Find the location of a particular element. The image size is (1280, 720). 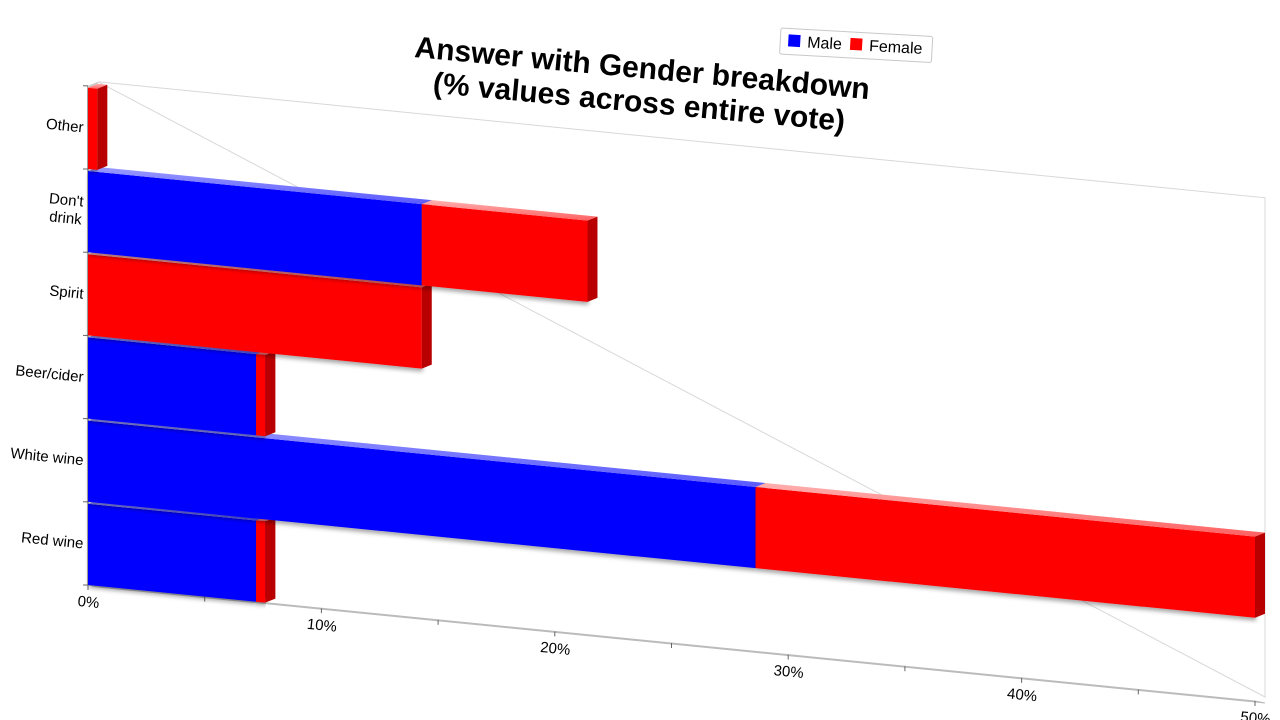

legend-swatch-female is located at coordinates (856, 44).